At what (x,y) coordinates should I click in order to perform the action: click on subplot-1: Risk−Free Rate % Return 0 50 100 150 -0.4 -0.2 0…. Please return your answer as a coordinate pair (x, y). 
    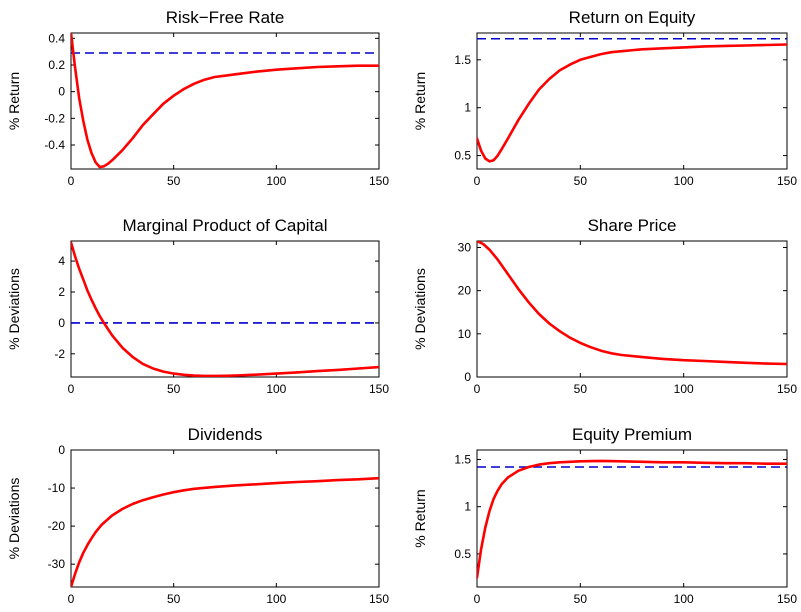
    Looking at the image, I should click on (197, 98).